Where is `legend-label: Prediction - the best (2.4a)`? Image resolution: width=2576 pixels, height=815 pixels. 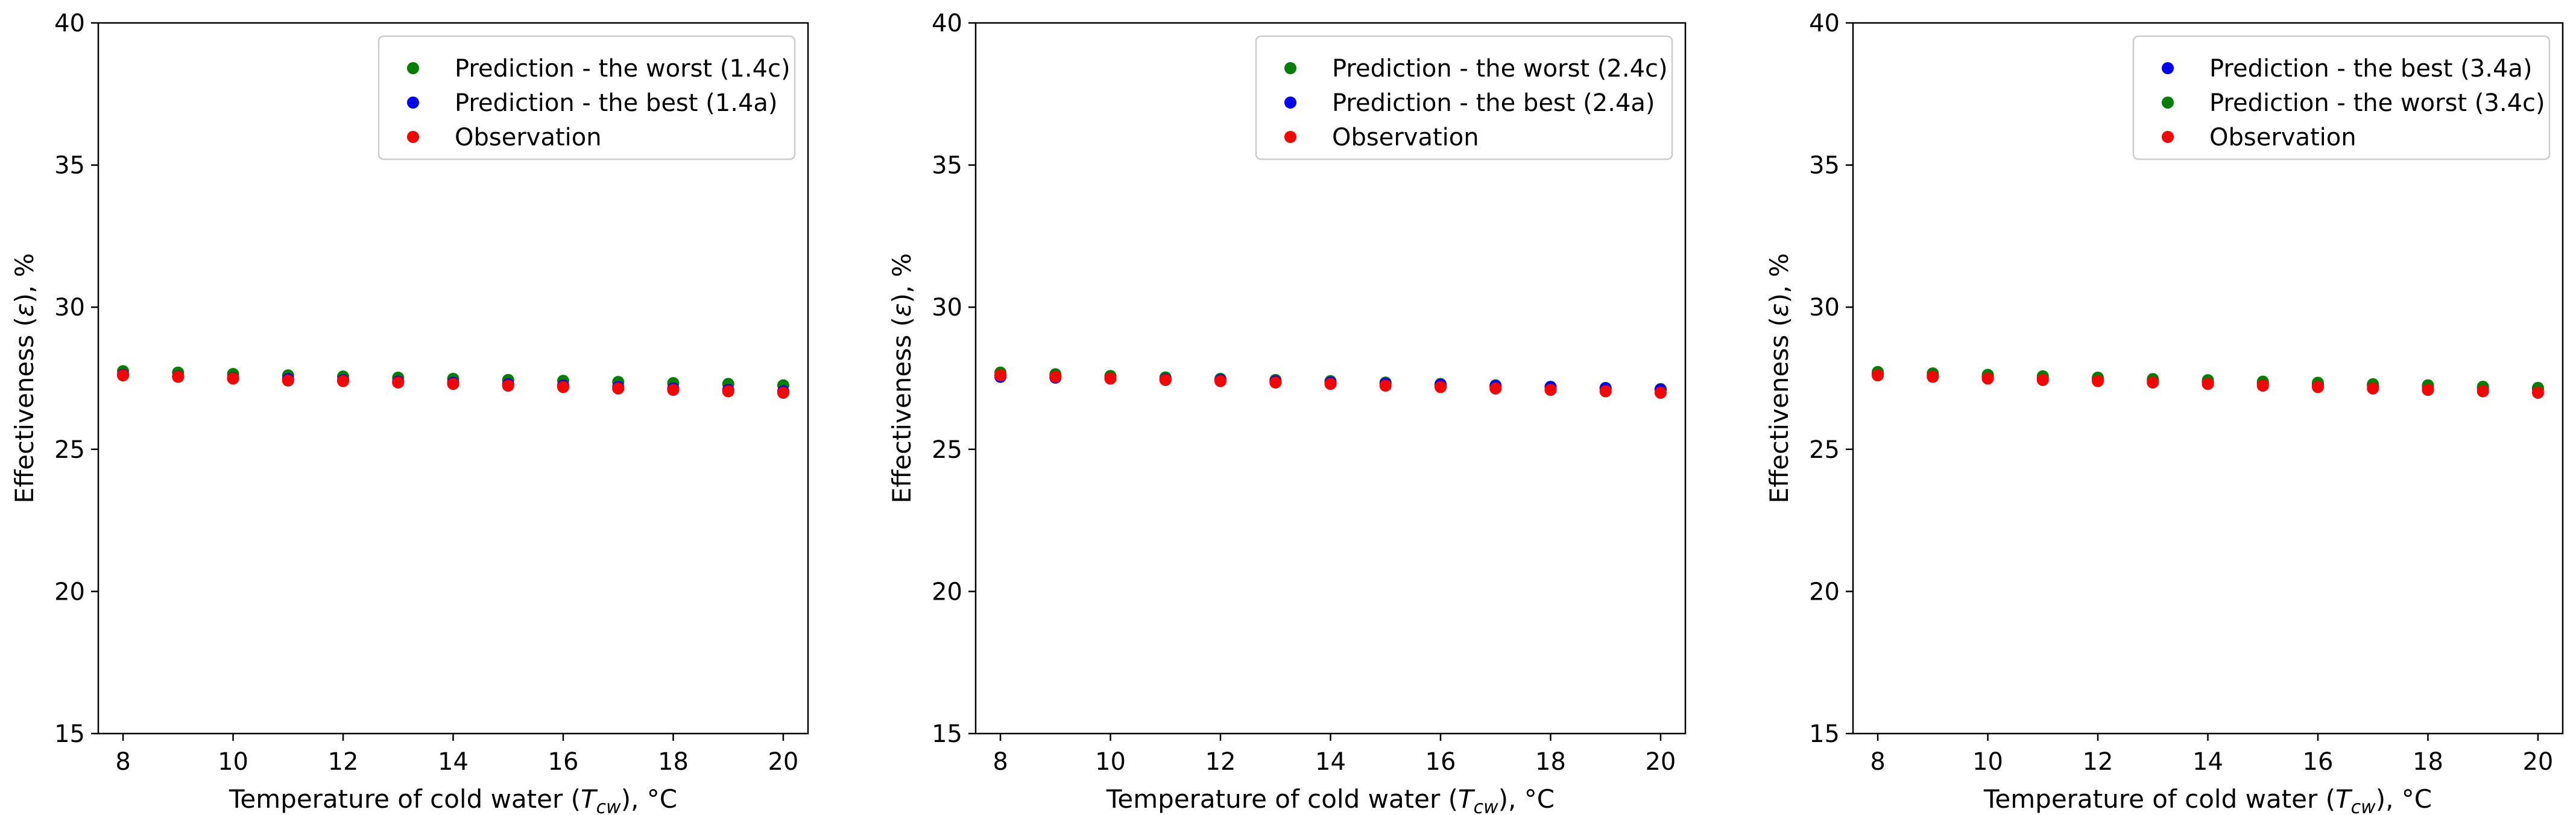 legend-label: Prediction - the best (2.4a) is located at coordinates (1493, 103).